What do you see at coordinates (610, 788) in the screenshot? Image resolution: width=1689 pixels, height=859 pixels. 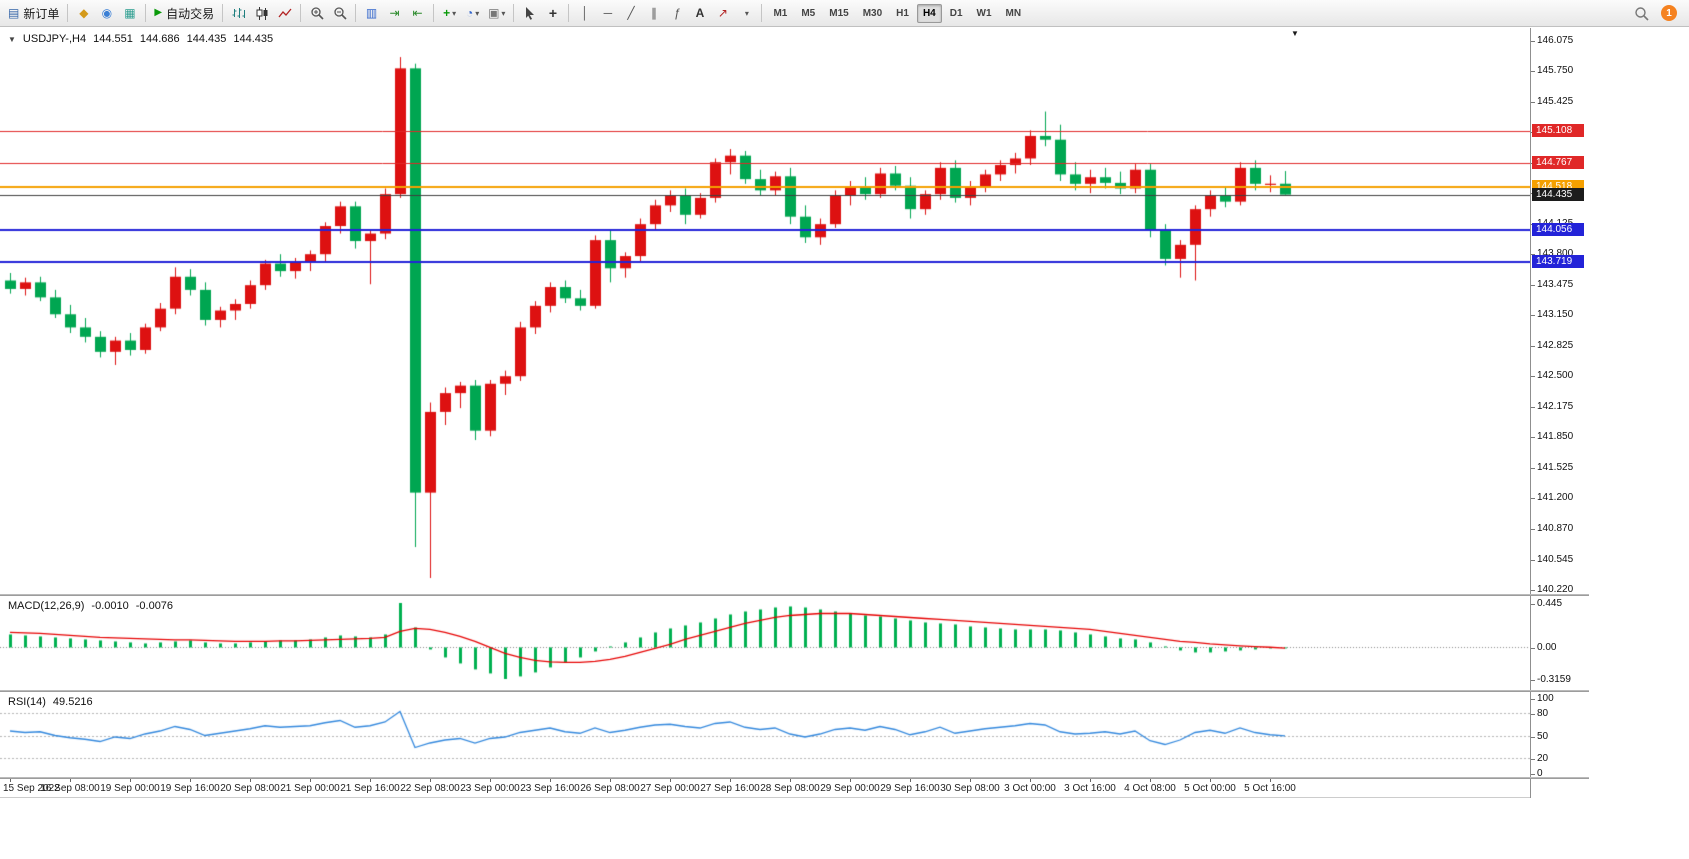 I see `time-axis-label: 26 Sep 08:00` at bounding box center [610, 788].